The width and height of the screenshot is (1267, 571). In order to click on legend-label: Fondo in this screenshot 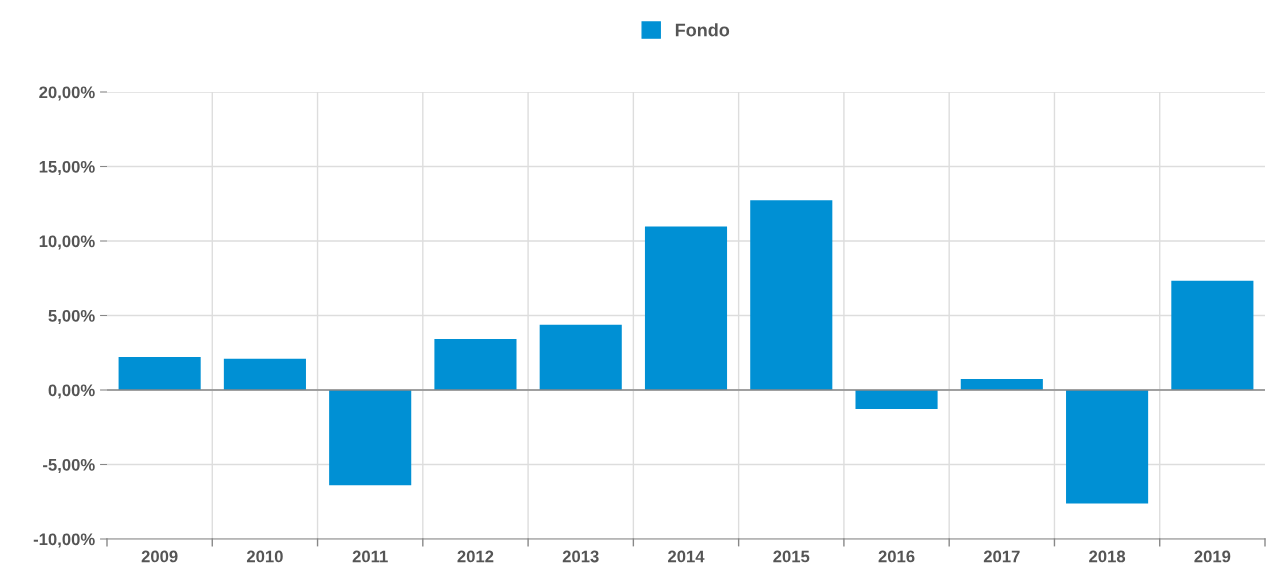, I will do `click(702, 30)`.